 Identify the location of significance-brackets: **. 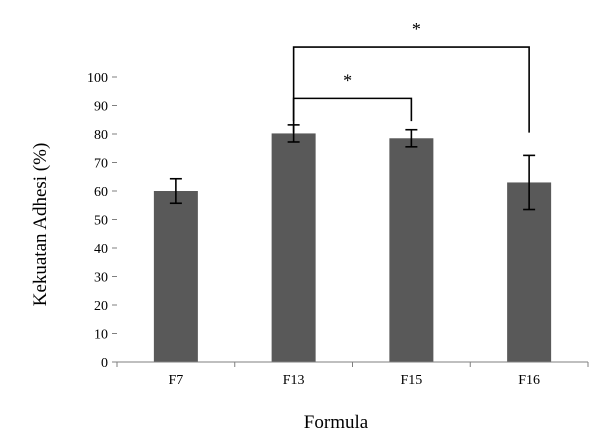
(411, 76).